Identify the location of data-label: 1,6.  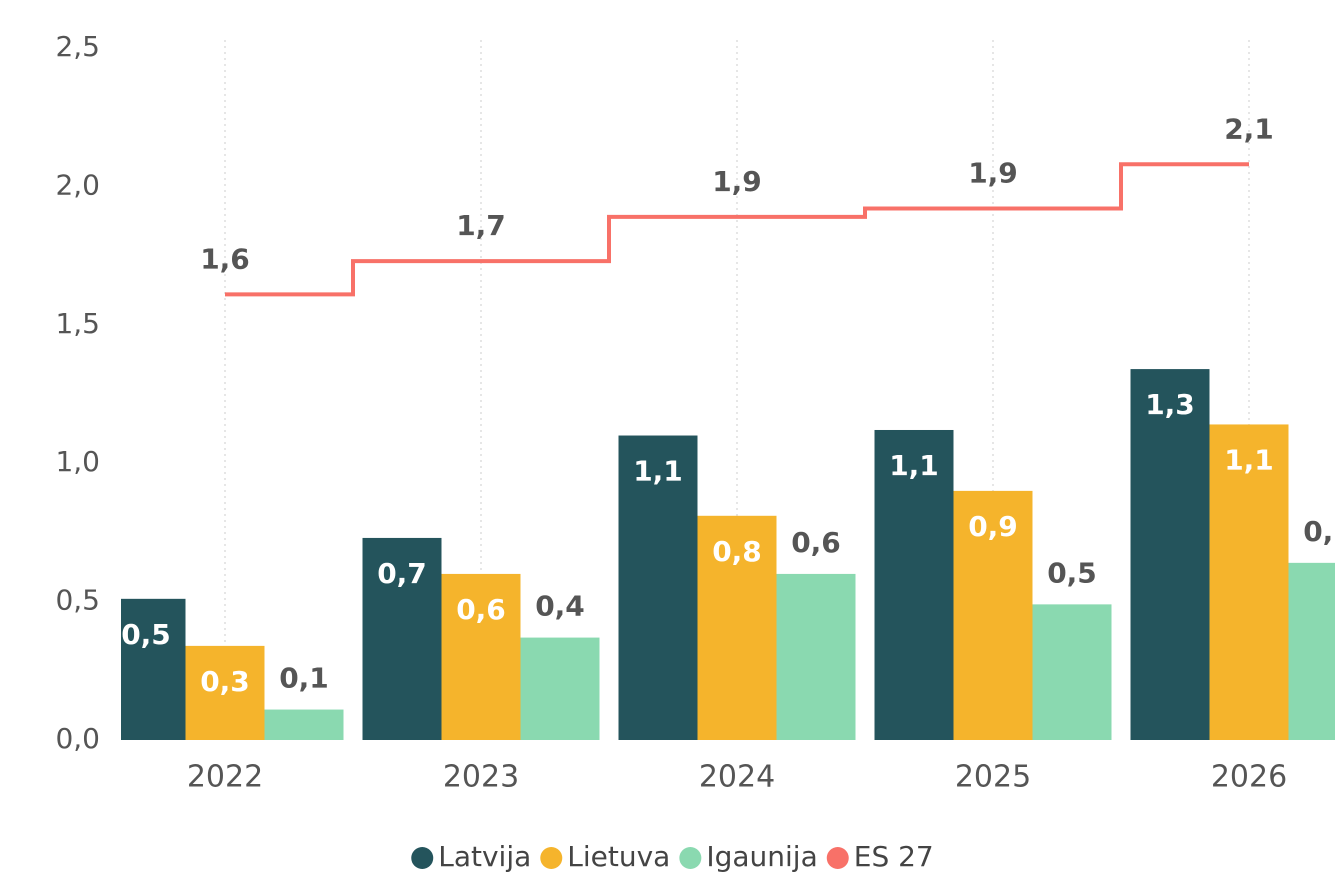
(225, 258).